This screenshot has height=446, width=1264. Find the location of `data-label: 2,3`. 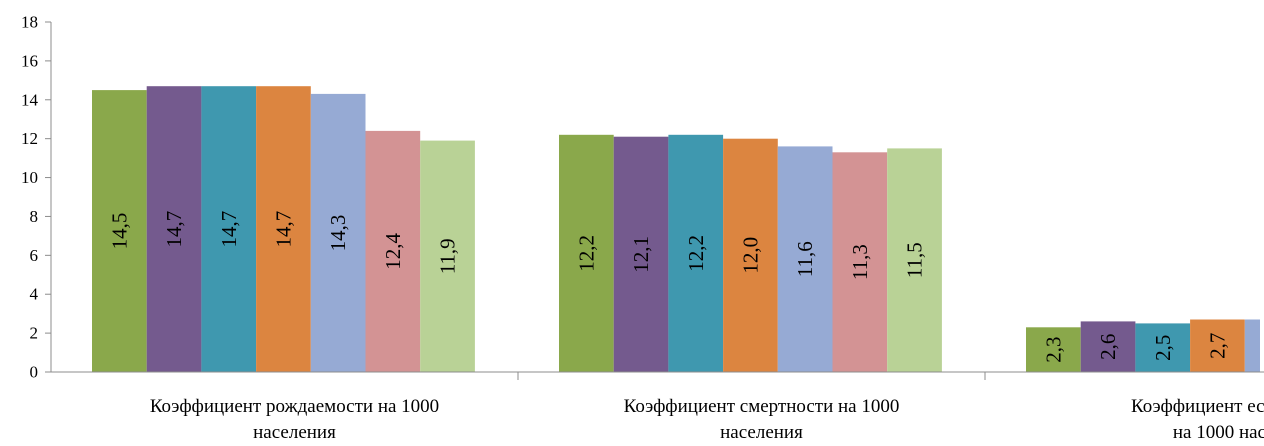

data-label: 2,3 is located at coordinates (1053, 349).